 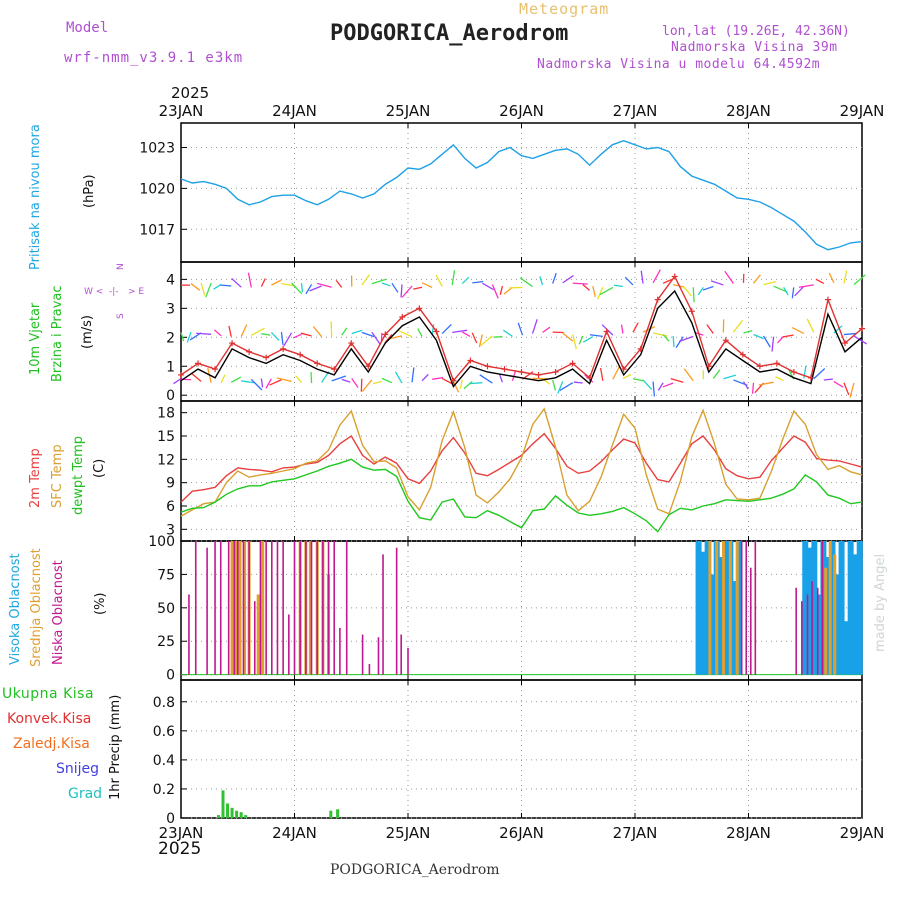 I want to click on x-tick-label-bottom: 29JAN, so click(x=862, y=833).